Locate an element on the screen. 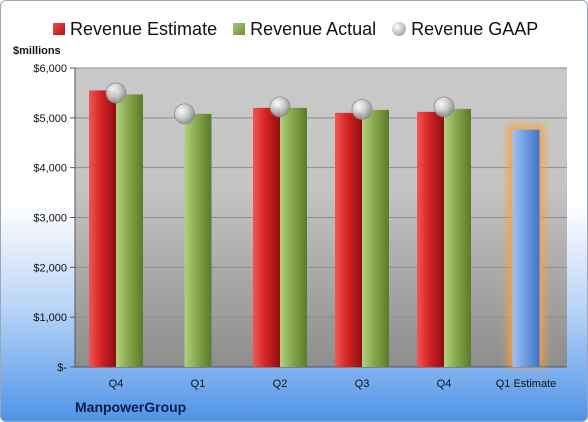 The image size is (588, 422). legend-label-actual: Revenue Actual is located at coordinates (313, 28).